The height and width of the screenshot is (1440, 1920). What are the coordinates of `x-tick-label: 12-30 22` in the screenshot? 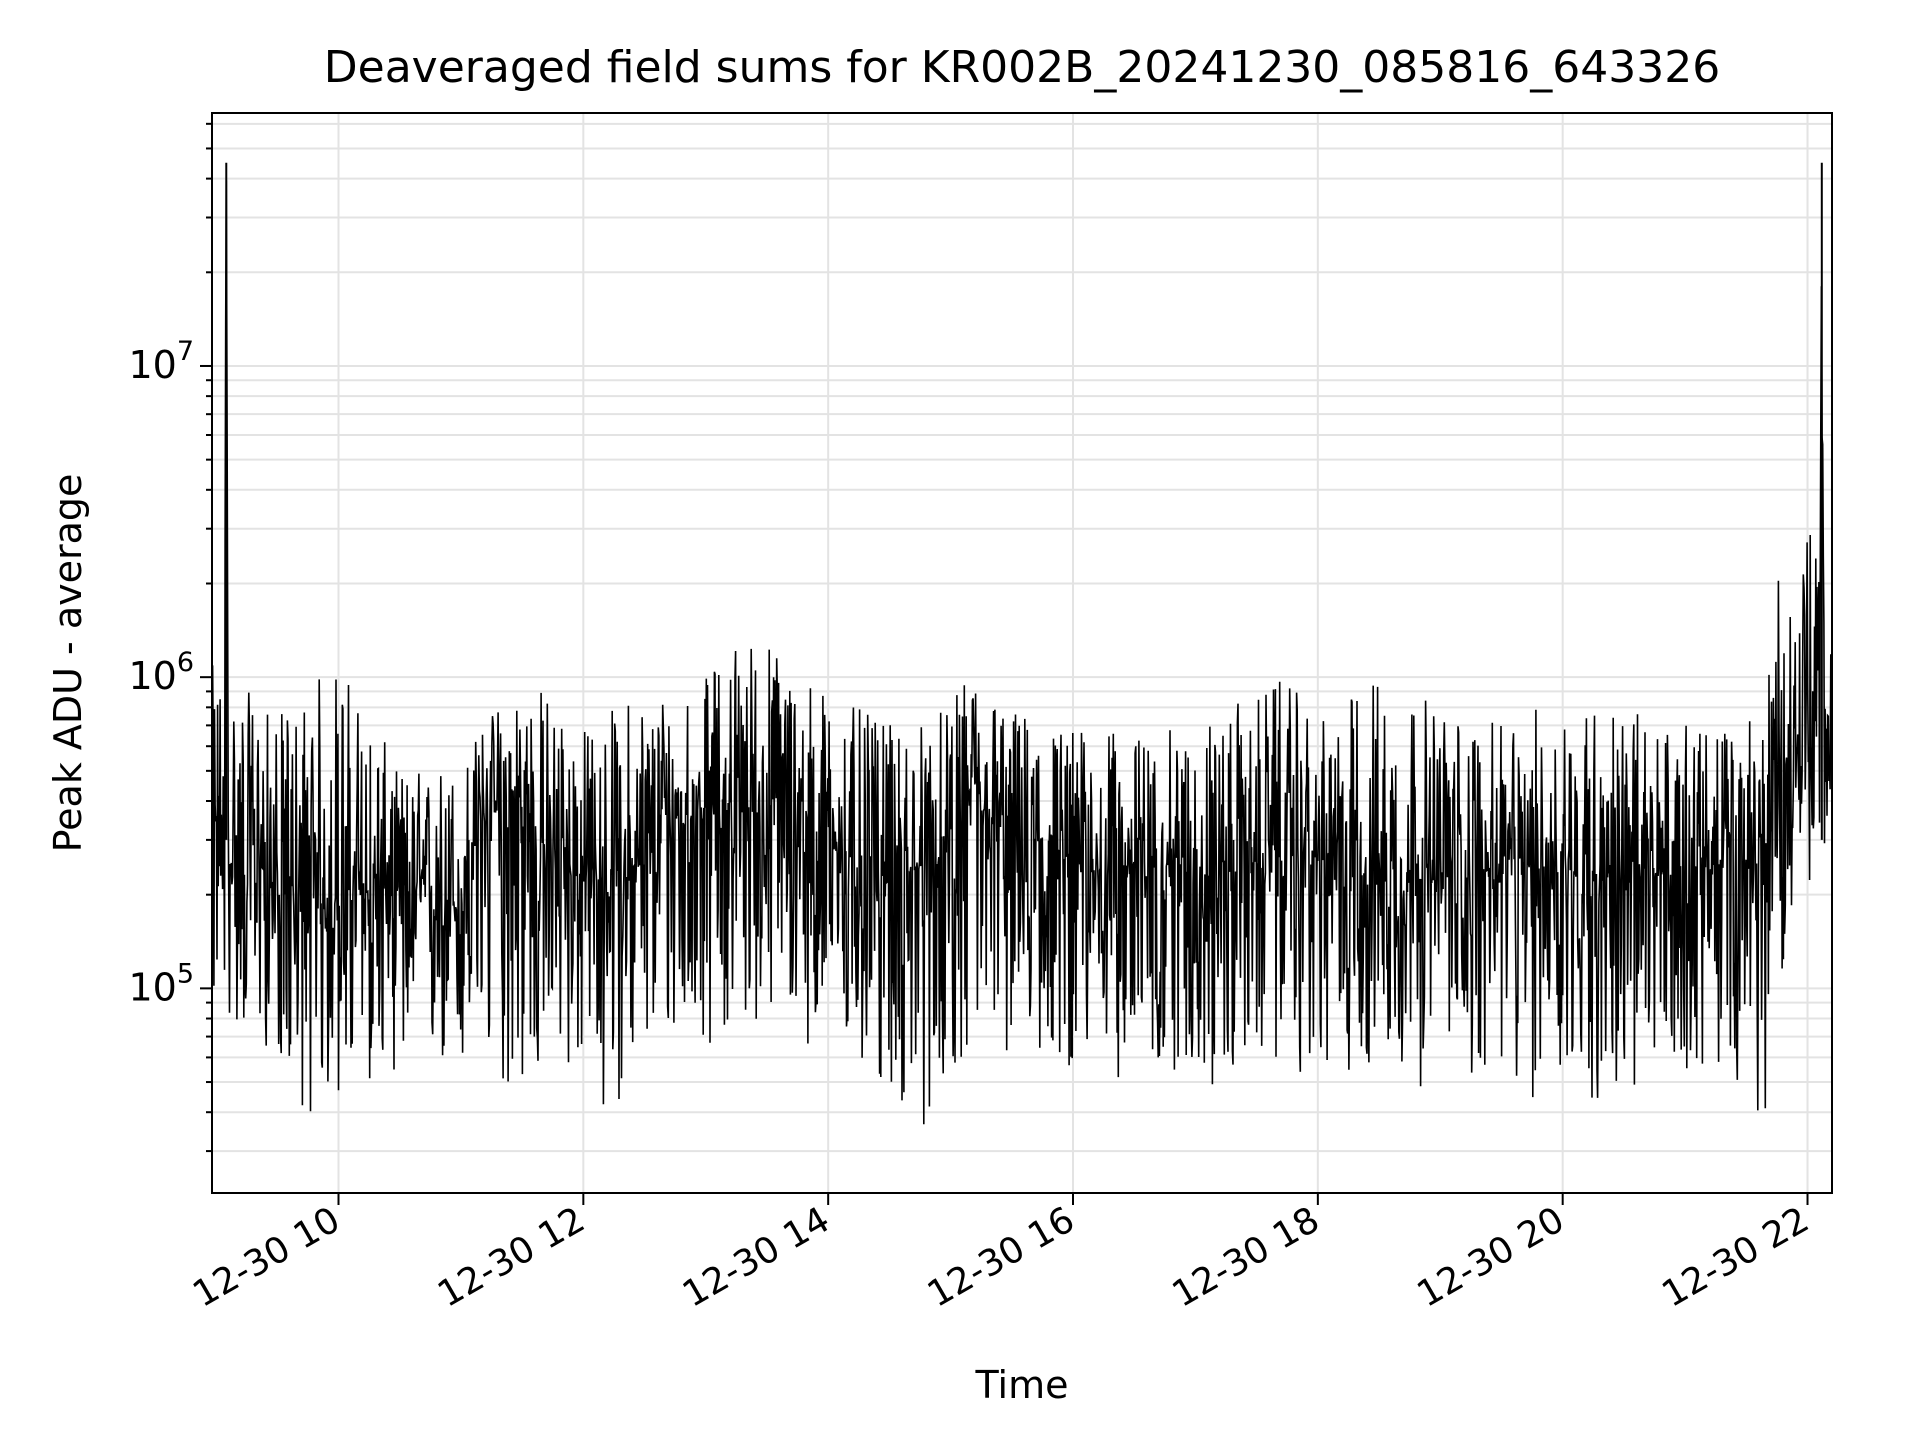 It's located at (1735, 1257).